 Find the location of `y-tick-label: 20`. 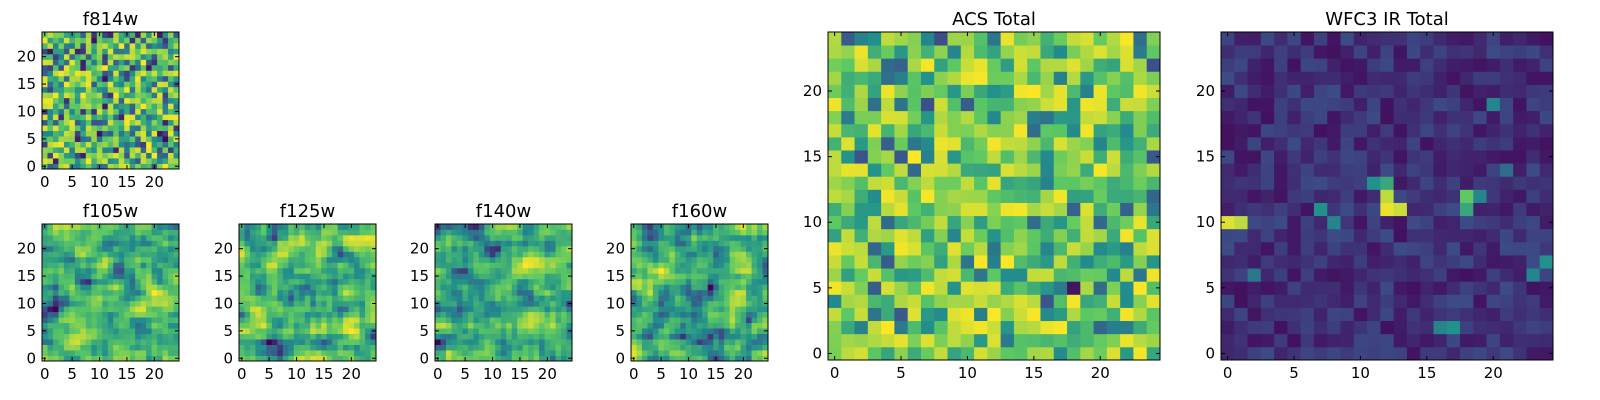

y-tick-label: 20 is located at coordinates (26, 57).